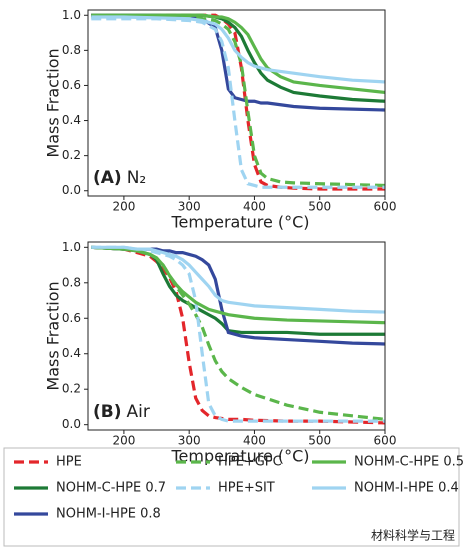  What do you see at coordinates (137, 178) in the screenshot?
I see `panel-note: N₂` at bounding box center [137, 178].